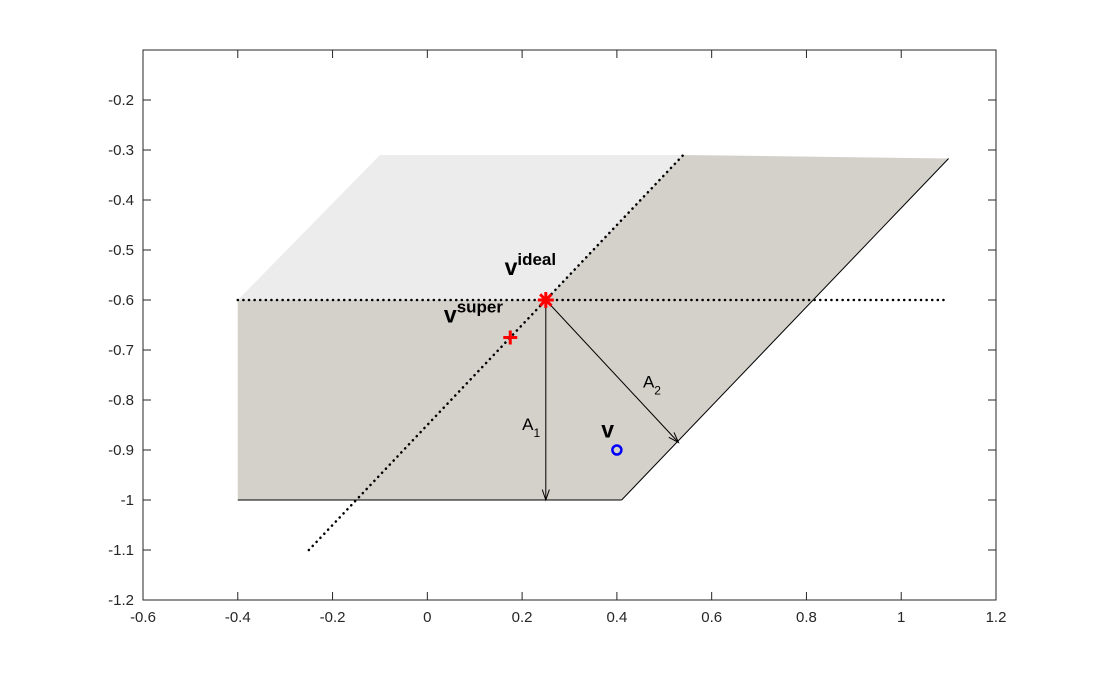  I want to click on x-tick-label: -0.2, so click(333, 617).